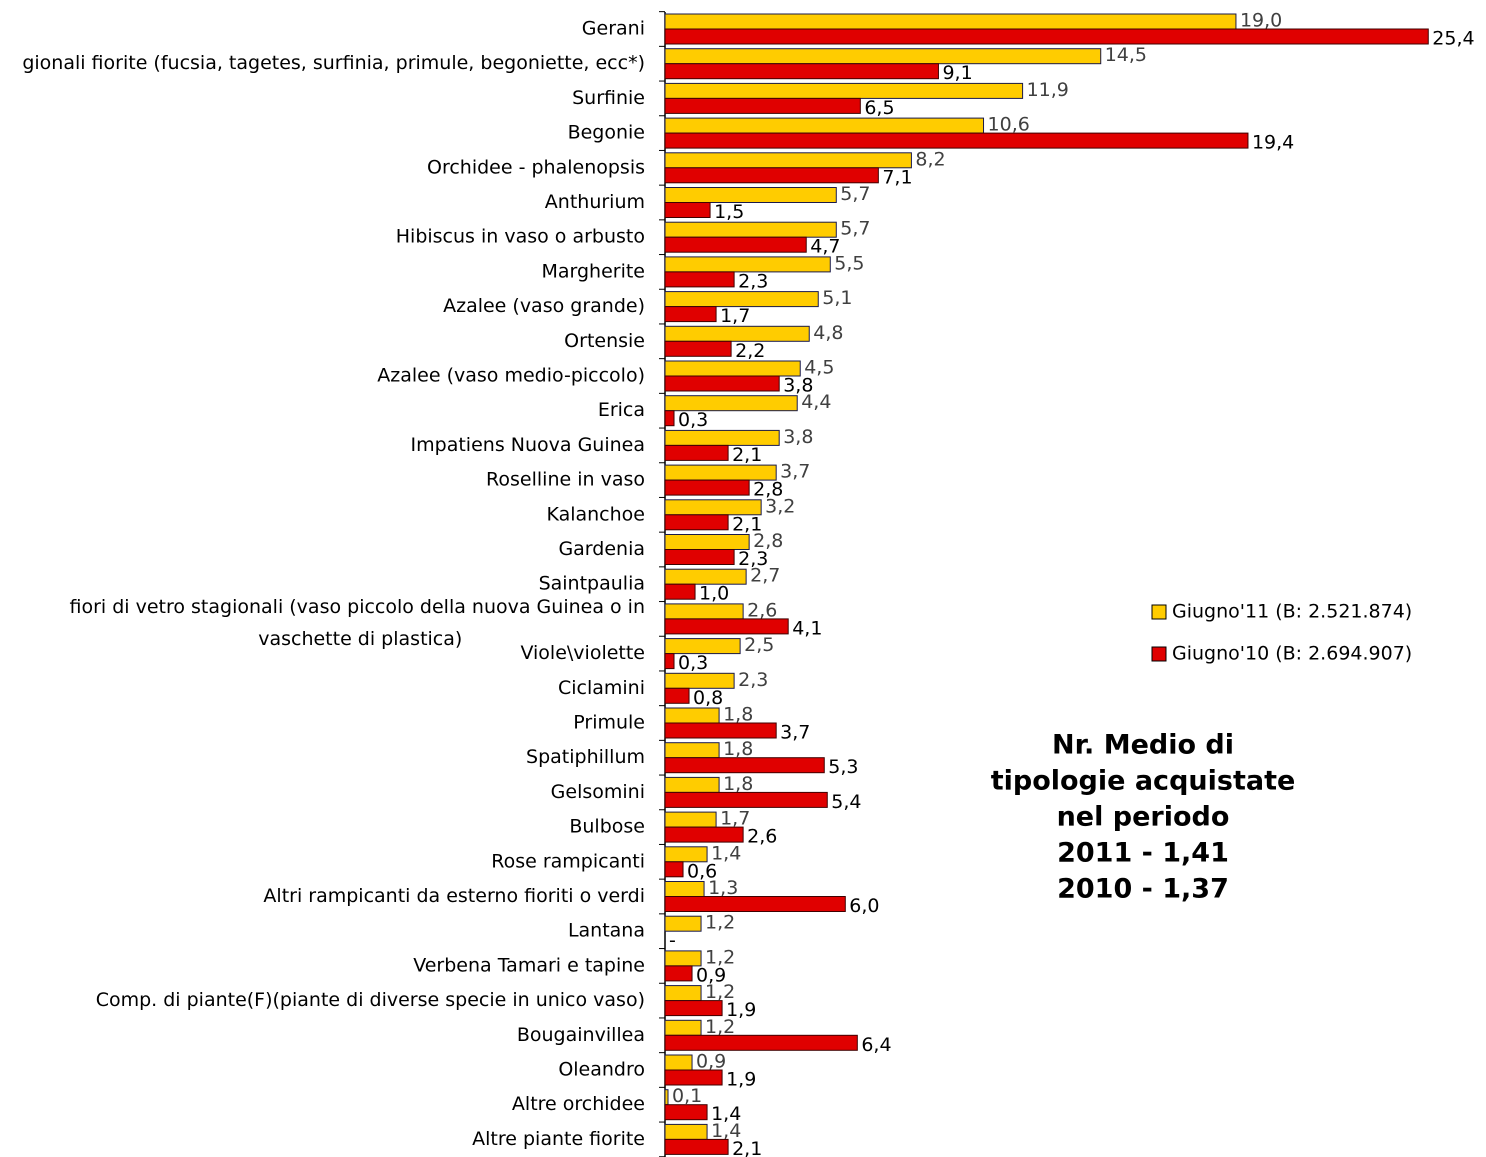 Image resolution: width=1486 pixels, height=1157 pixels. I want to click on category-label: Gerani, so click(613, 29).